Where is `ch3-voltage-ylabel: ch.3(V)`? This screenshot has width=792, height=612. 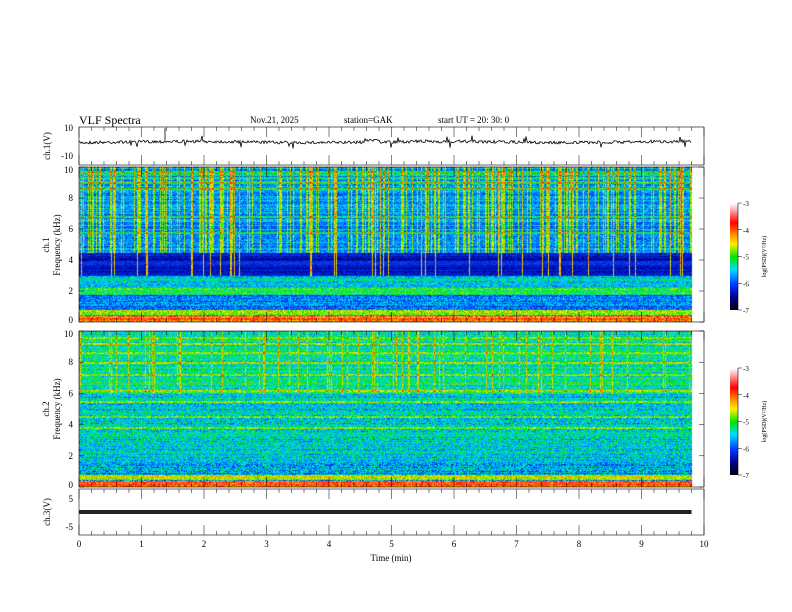
ch3-voltage-ylabel: ch.3(V) is located at coordinates (47, 512).